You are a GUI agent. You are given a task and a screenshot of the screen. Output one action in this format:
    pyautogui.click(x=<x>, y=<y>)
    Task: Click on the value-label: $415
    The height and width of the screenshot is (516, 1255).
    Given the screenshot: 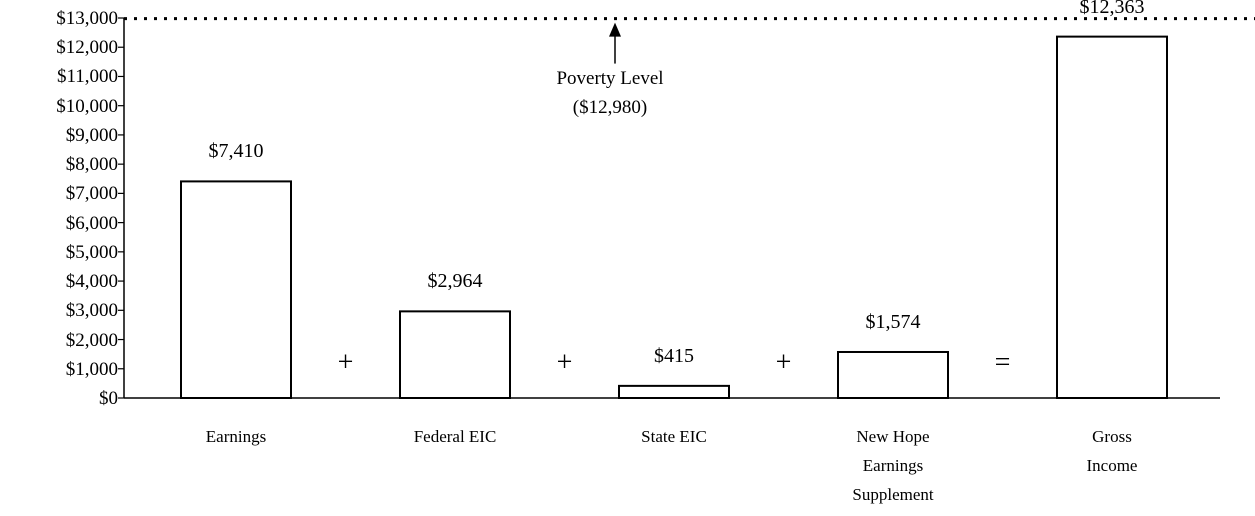 What is the action you would take?
    pyautogui.click(x=674, y=355)
    